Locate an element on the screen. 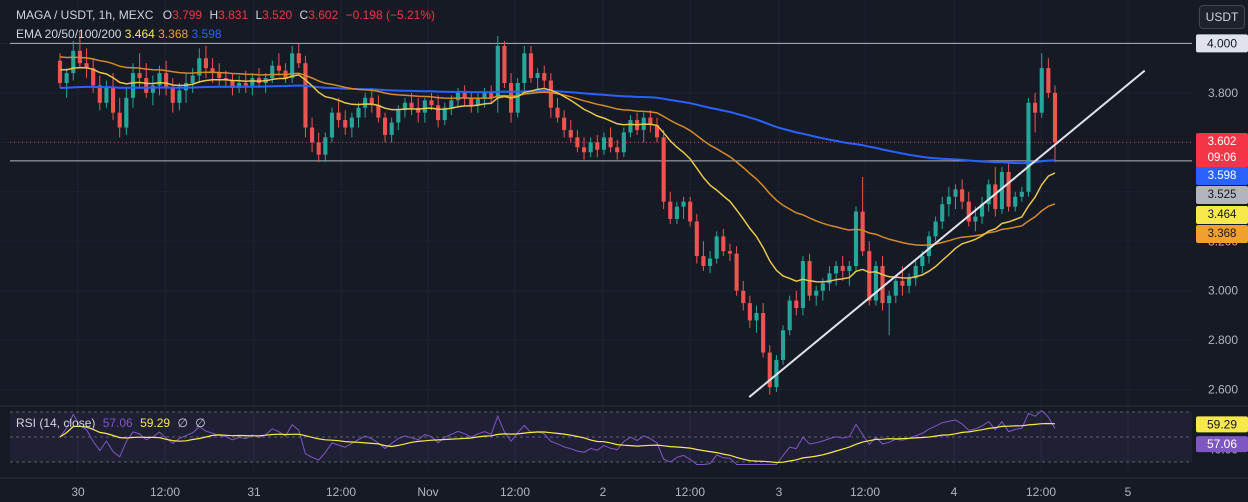 This screenshot has width=1248, height=502. price-tag-close: 3.602 09:06 is located at coordinates (1222, 150).